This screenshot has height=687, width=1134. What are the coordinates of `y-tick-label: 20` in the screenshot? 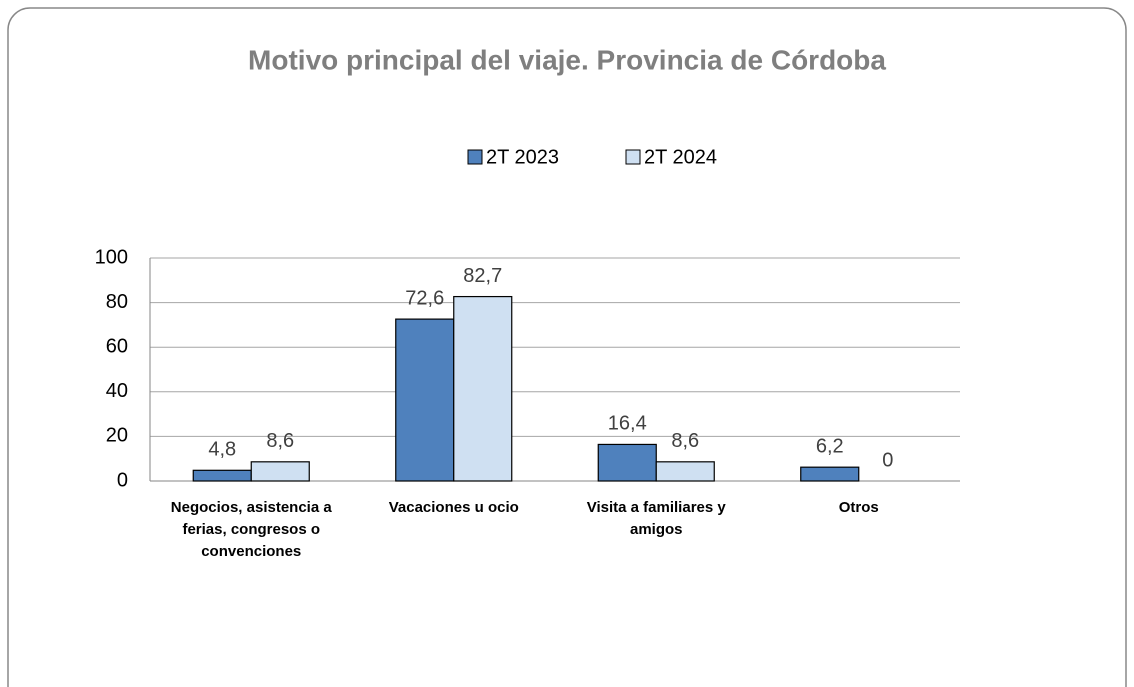 It's located at (117, 436).